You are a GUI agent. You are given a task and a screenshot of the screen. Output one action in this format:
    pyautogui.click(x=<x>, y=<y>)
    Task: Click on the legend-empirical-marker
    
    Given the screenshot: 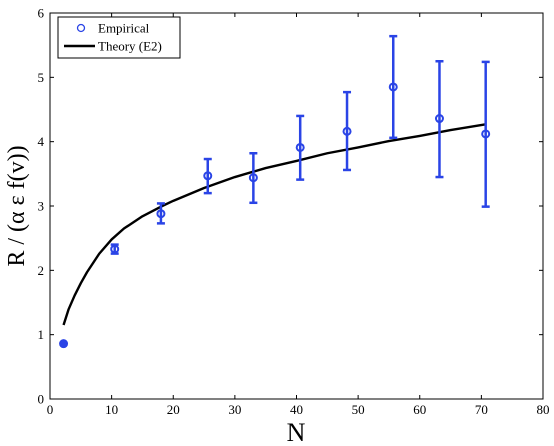 What is the action you would take?
    pyautogui.click(x=81, y=28)
    